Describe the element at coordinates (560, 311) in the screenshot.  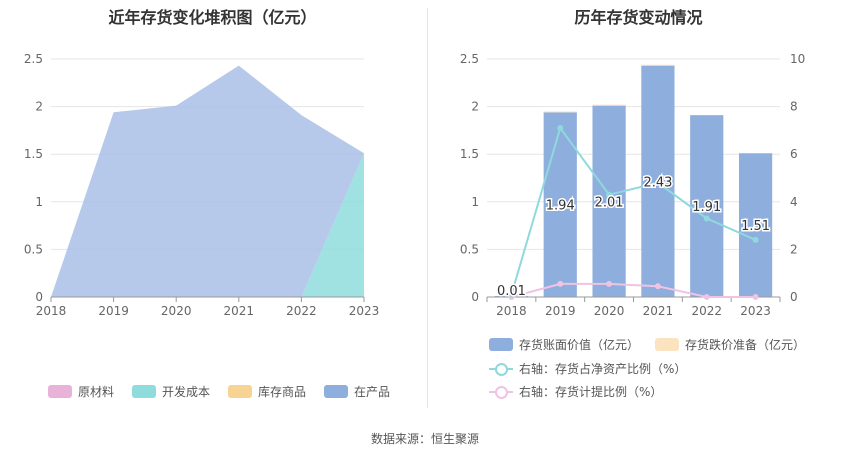
I see `right-x-tick-label: 2019` at that location.